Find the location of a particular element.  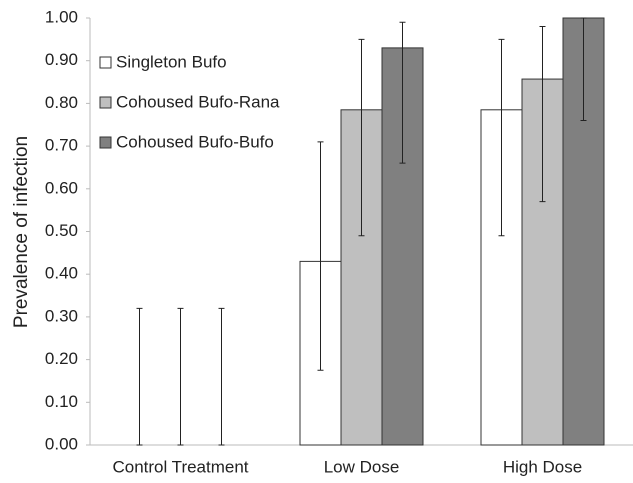

y-tick-label: 0.50 is located at coordinates (61, 230).